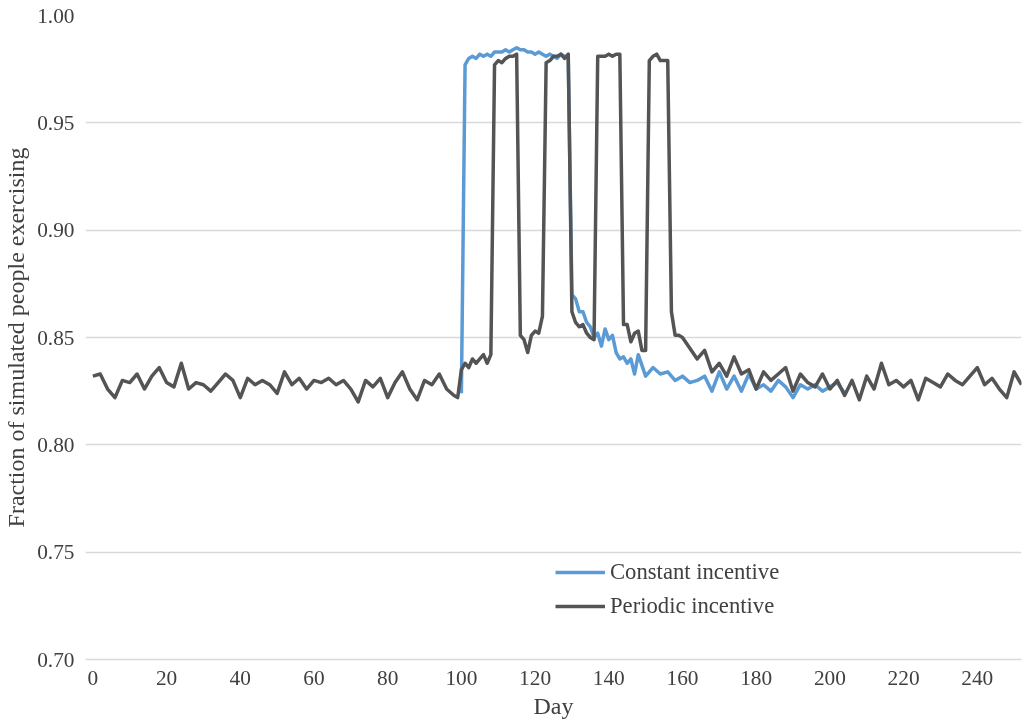 The height and width of the screenshot is (721, 1023). What do you see at coordinates (56, 659) in the screenshot?
I see `y-tick-label: 0.70` at bounding box center [56, 659].